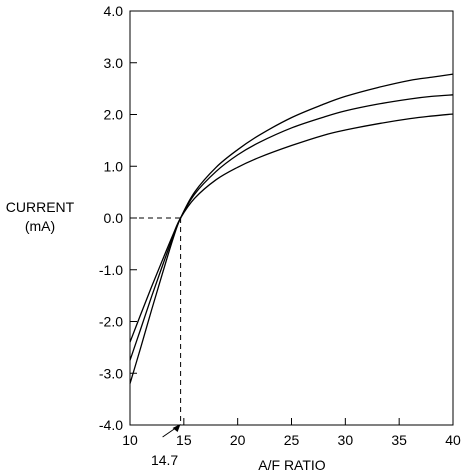 This screenshot has width=464, height=475. What do you see at coordinates (292, 440) in the screenshot?
I see `x-tick-label: 25` at bounding box center [292, 440].